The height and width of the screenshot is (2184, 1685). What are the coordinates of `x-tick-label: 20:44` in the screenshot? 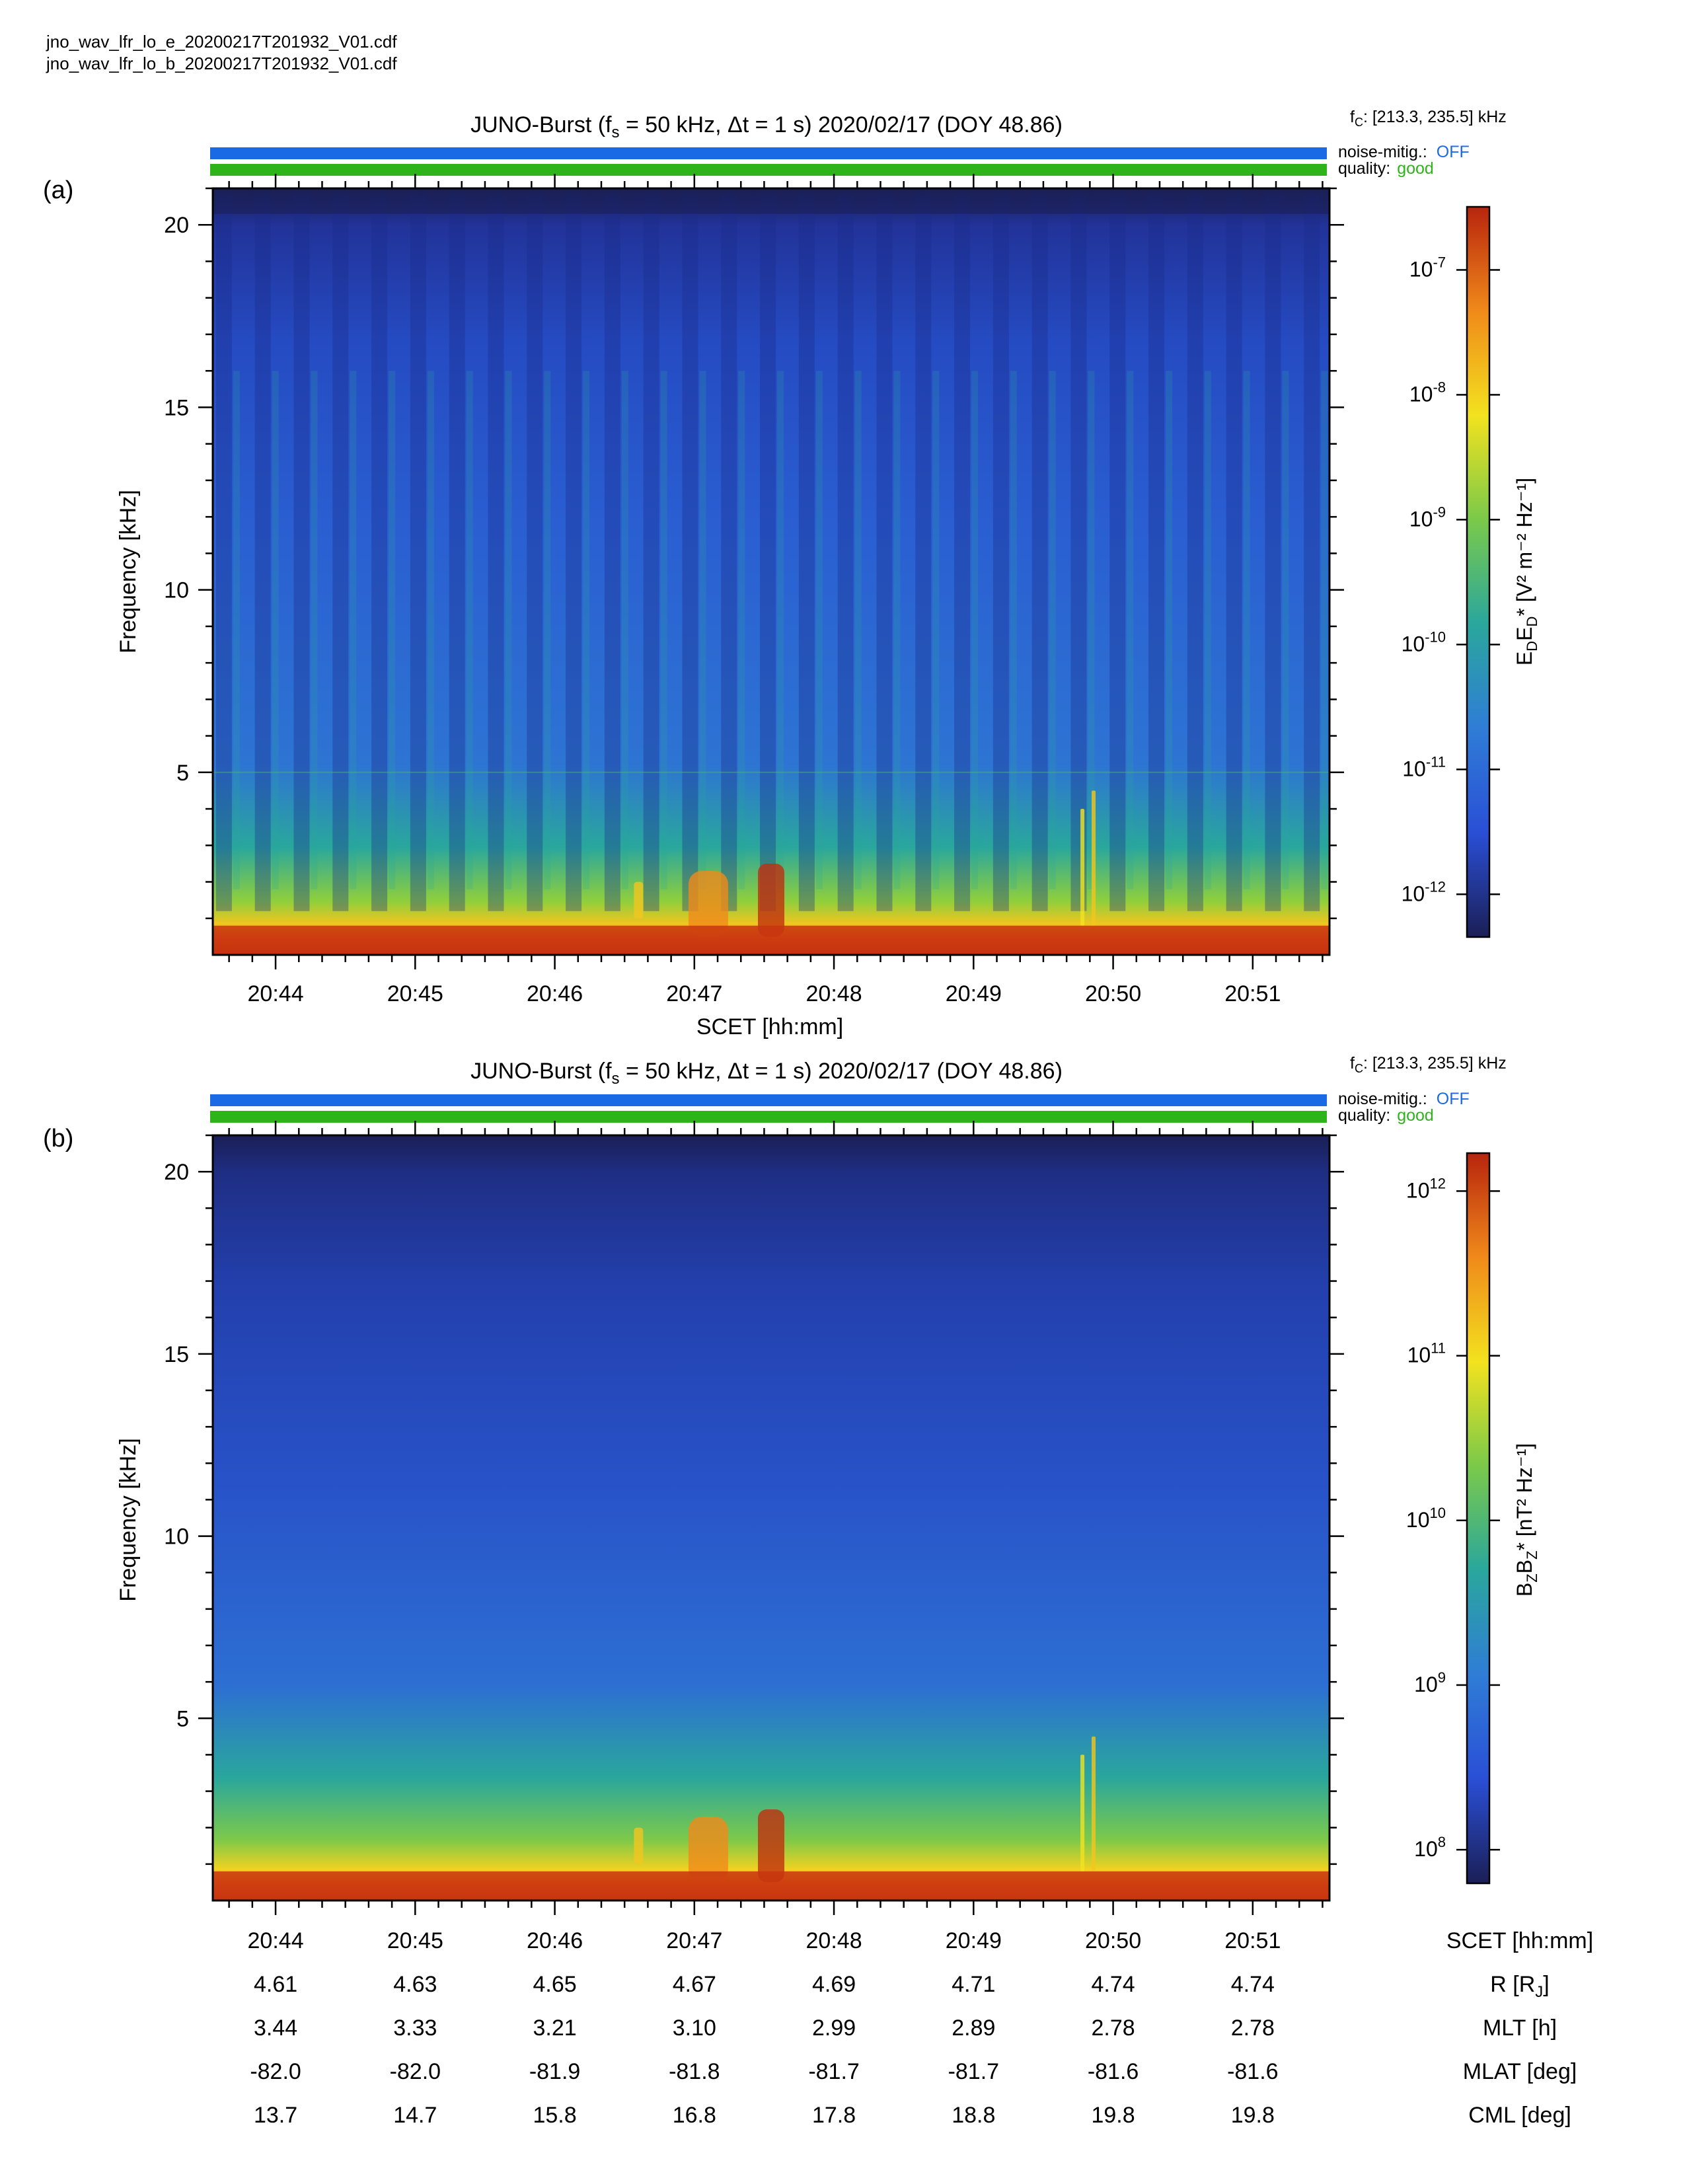 It's located at (276, 993).